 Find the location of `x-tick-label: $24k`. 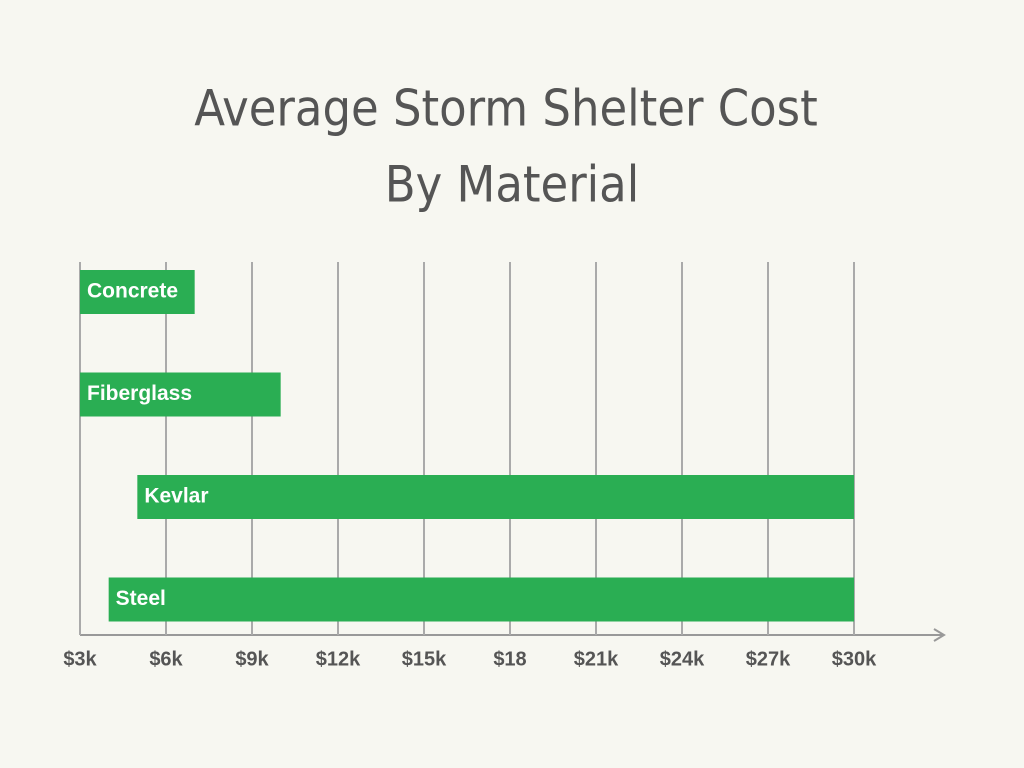

x-tick-label: $24k is located at coordinates (682, 659).